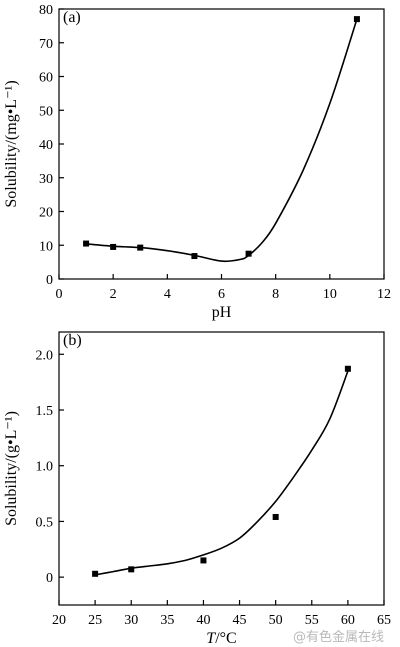 This screenshot has width=400, height=647. What do you see at coordinates (221, 638) in the screenshot?
I see `x-axis-label: T/°C` at bounding box center [221, 638].